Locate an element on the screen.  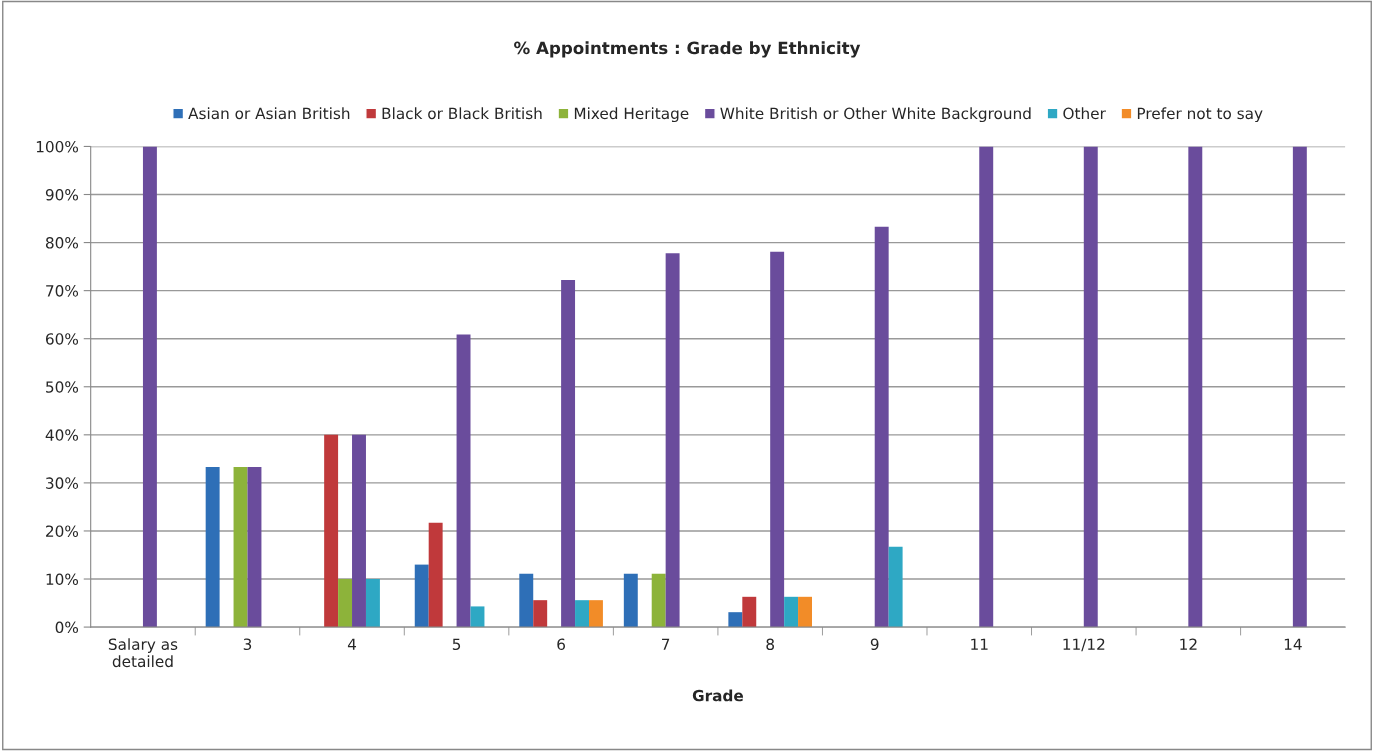
chart-title: % Appointments : Grade by Ethnicity is located at coordinates (687, 49).